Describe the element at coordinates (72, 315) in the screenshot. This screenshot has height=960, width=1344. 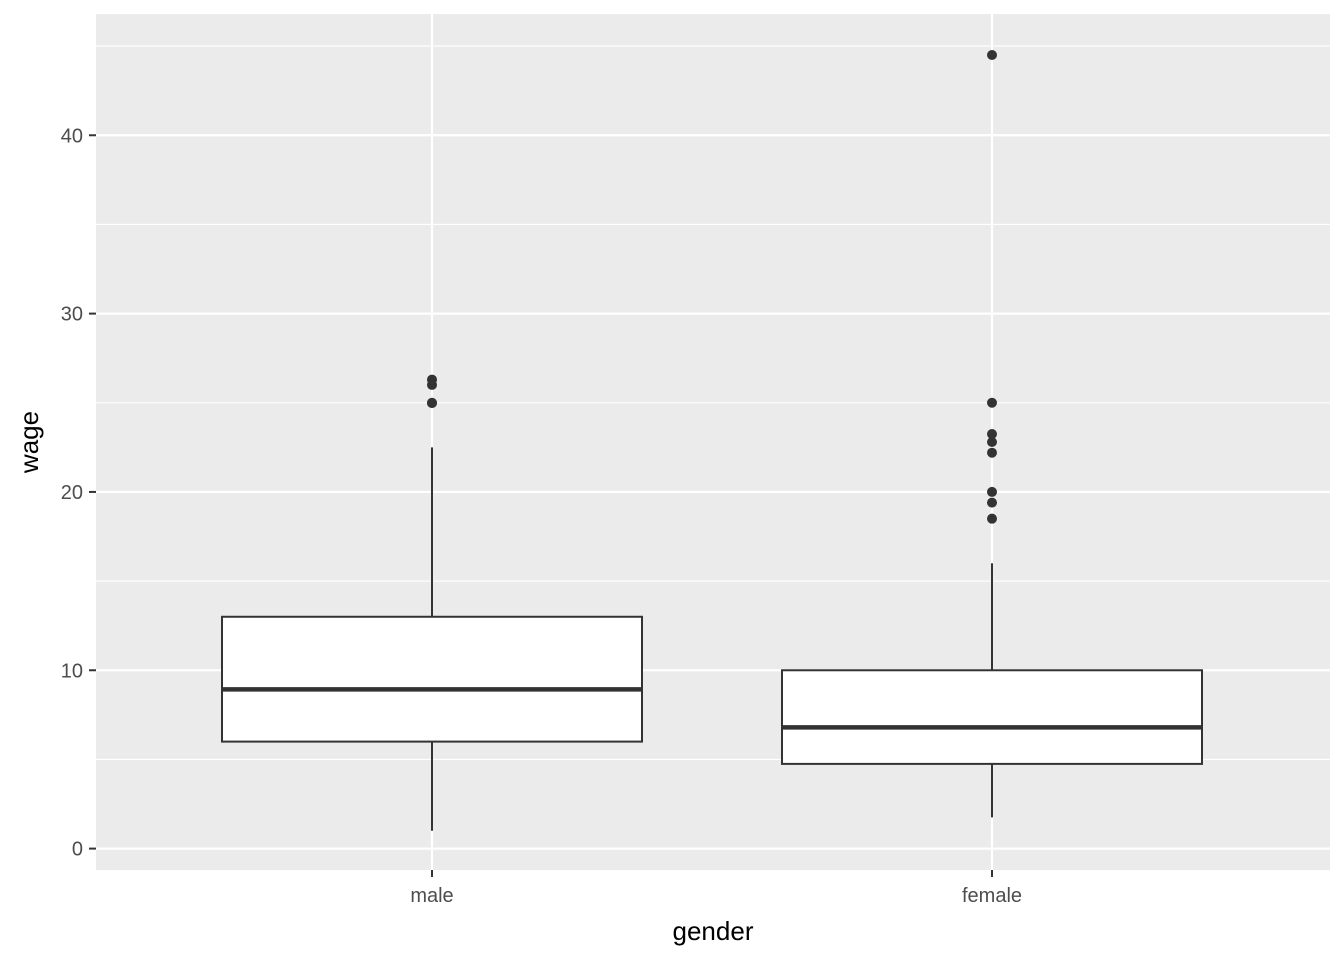
I see `y-tick-label: 30` at that location.